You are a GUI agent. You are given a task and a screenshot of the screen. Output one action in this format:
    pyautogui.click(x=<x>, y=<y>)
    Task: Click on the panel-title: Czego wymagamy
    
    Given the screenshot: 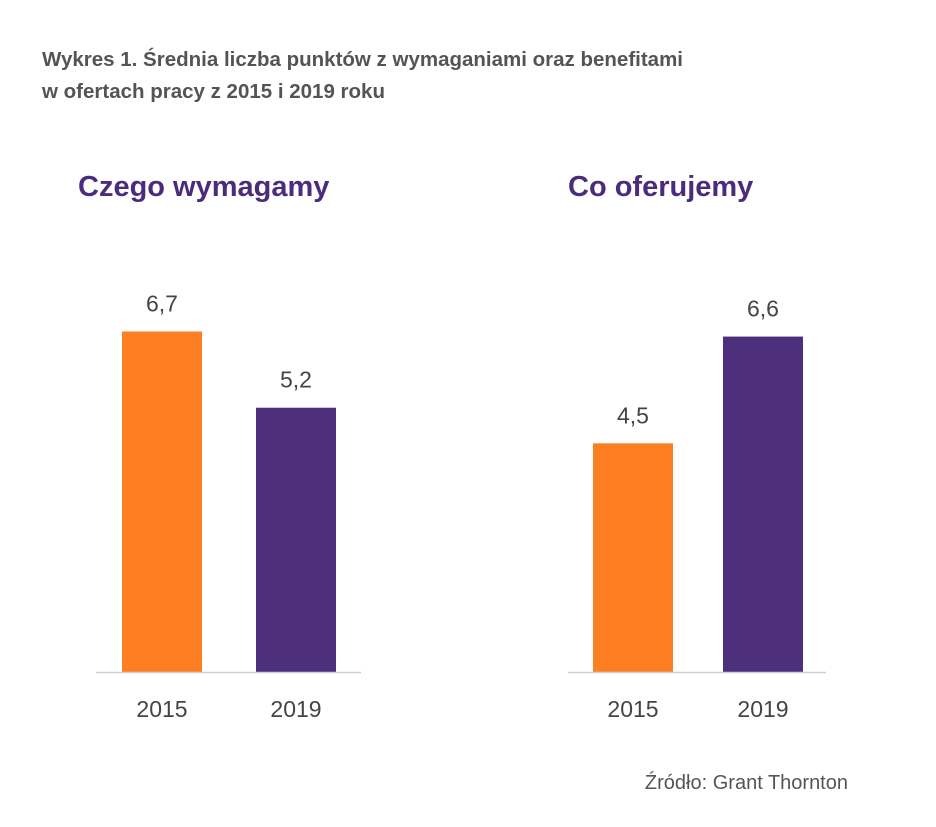 What is the action you would take?
    pyautogui.click(x=203, y=187)
    